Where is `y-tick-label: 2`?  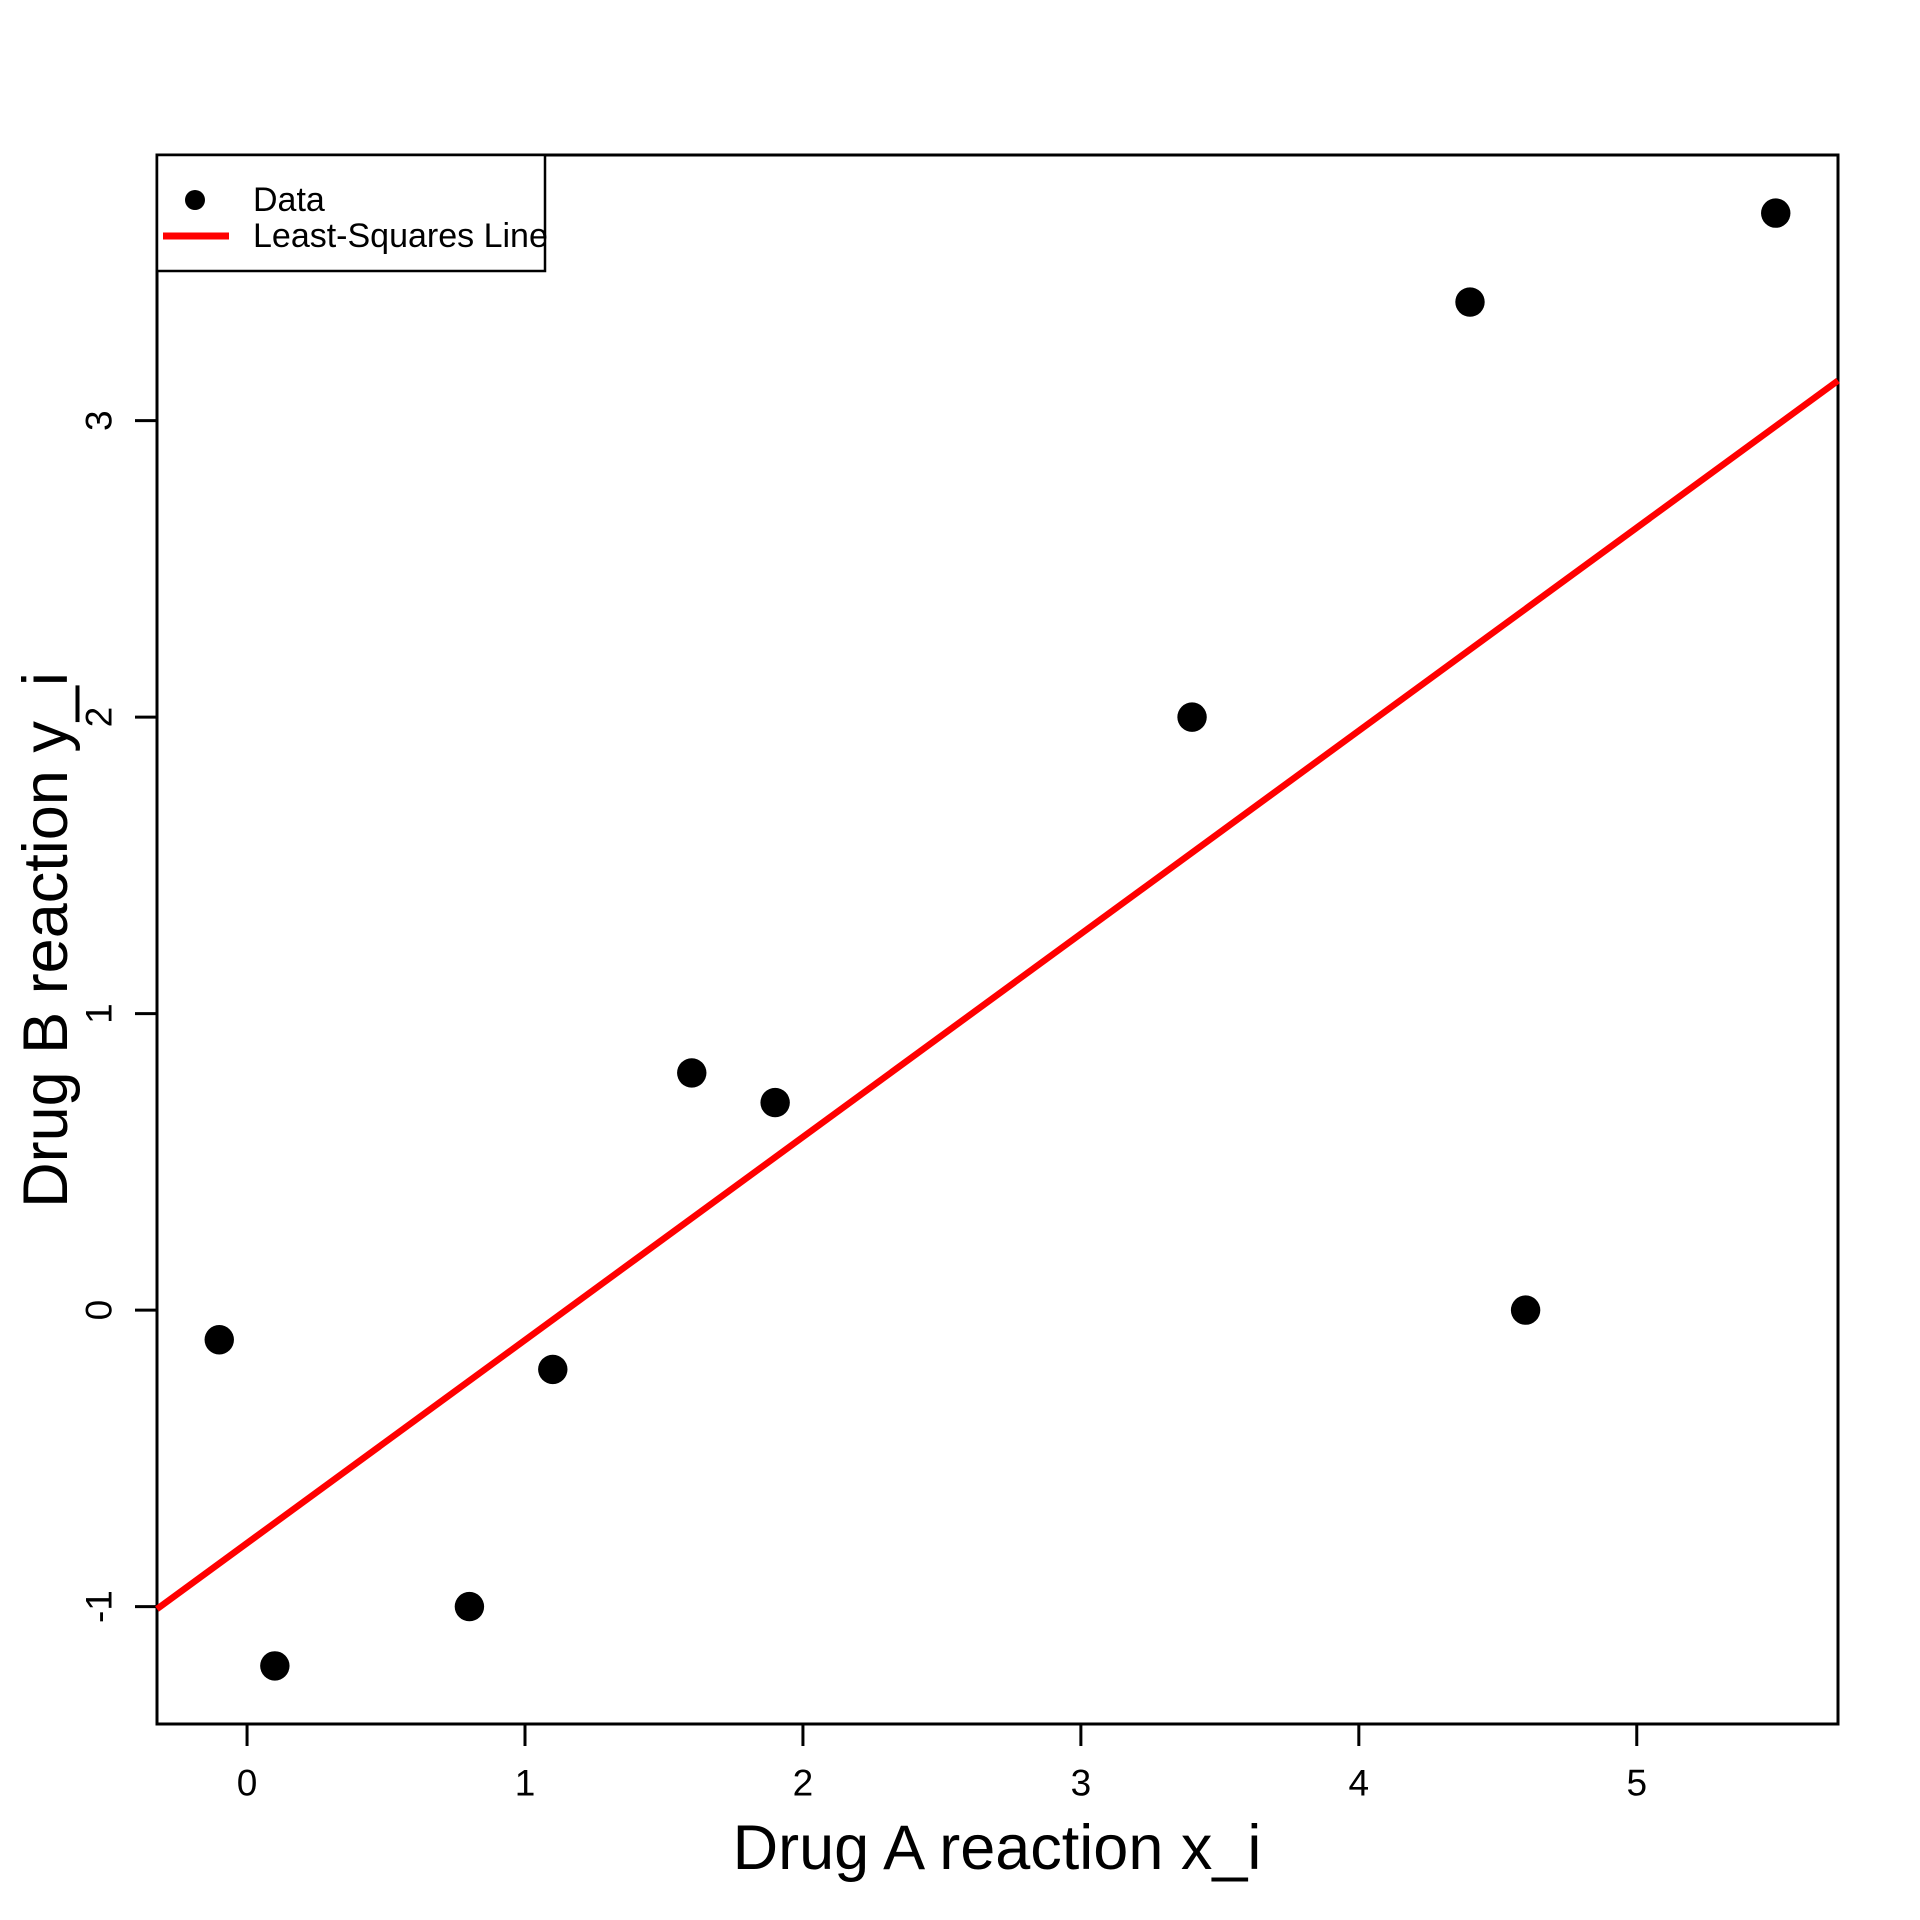 y-tick-label: 2 is located at coordinates (99, 717).